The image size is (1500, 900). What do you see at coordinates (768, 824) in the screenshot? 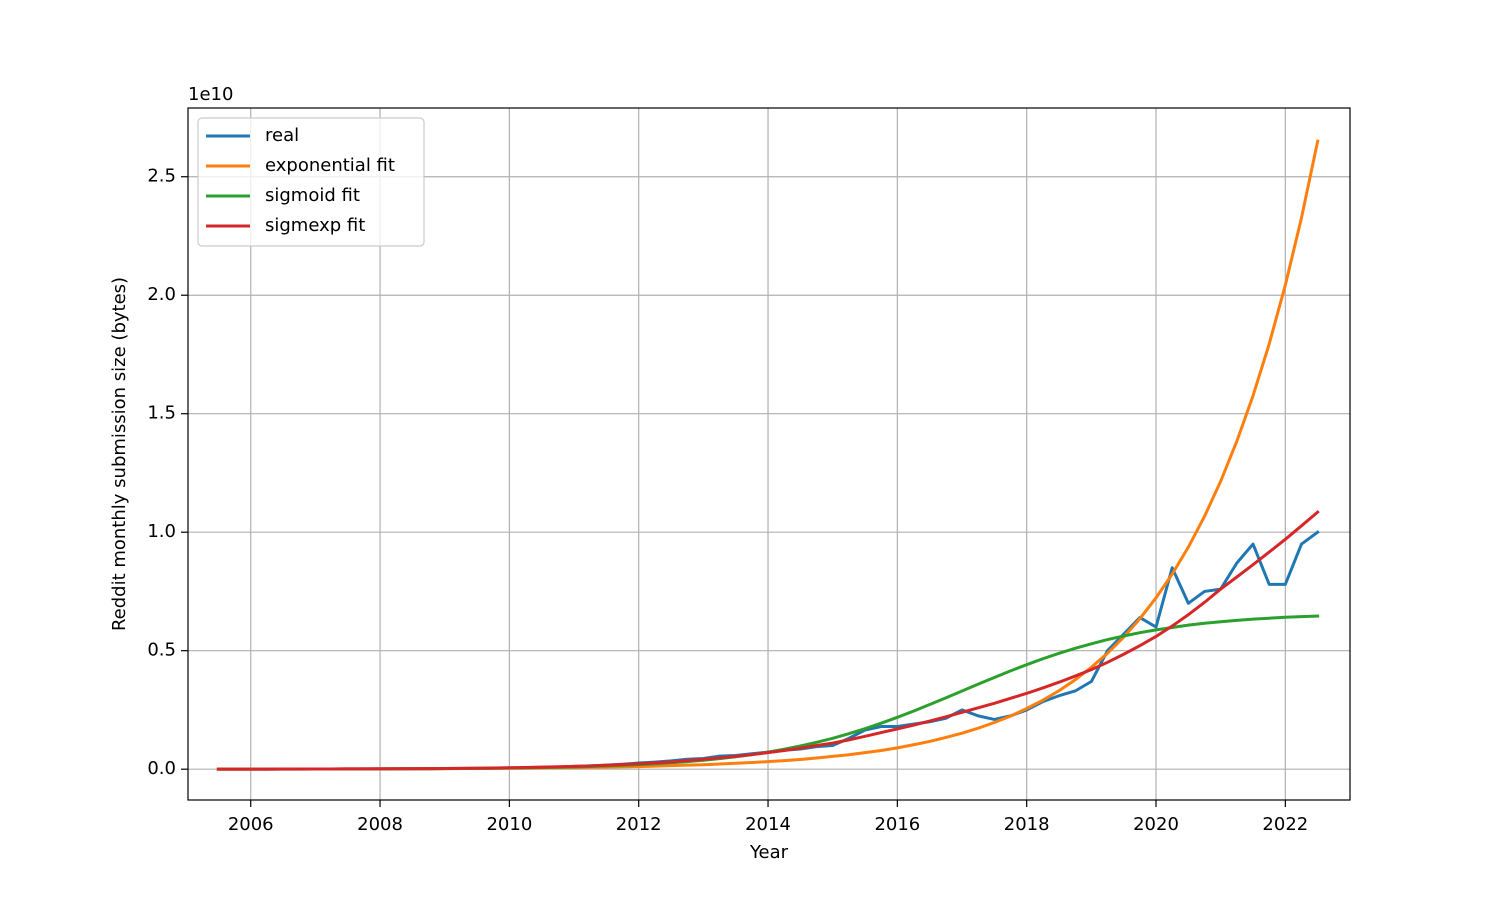
I see `x-tick-label: 2014` at bounding box center [768, 824].